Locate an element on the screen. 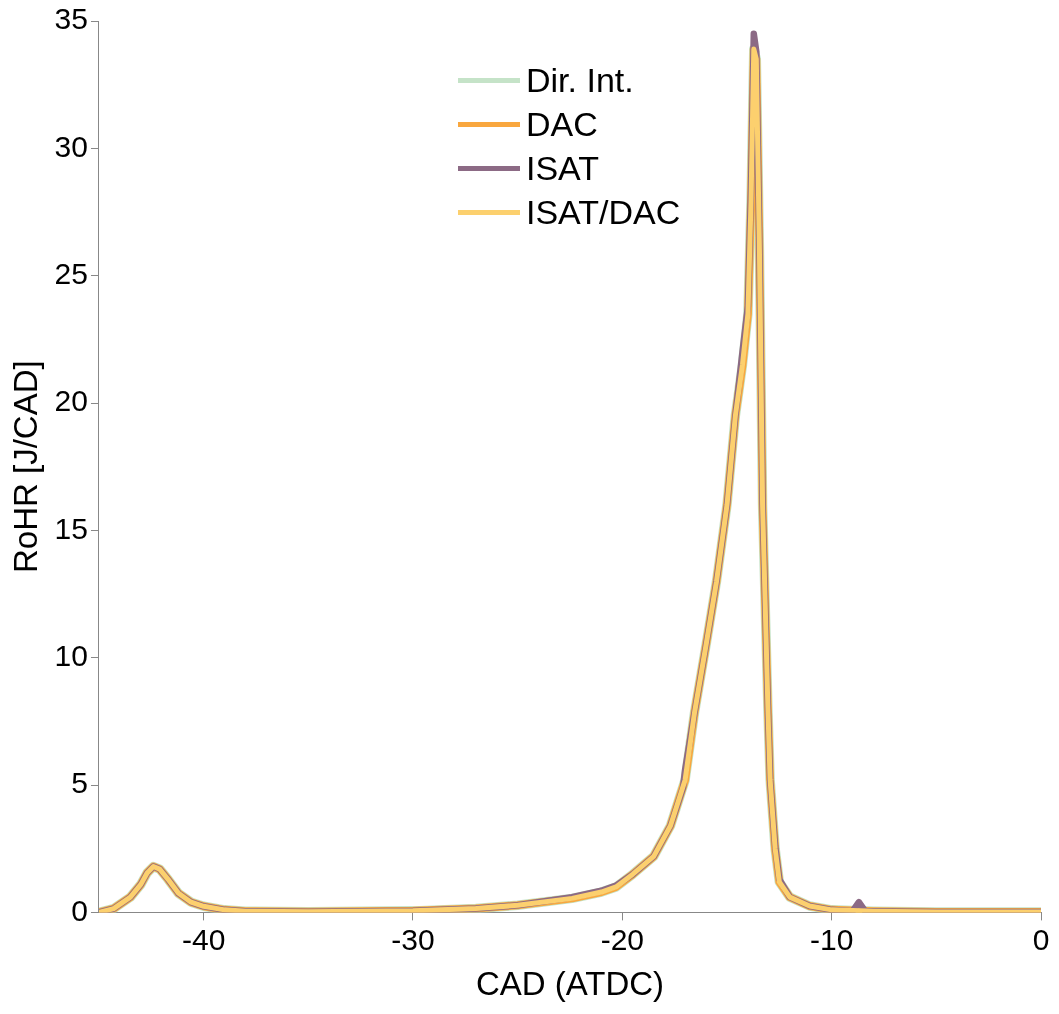 Image resolution: width=1059 pixels, height=1014 pixels. legend-label: DAC is located at coordinates (562, 124).